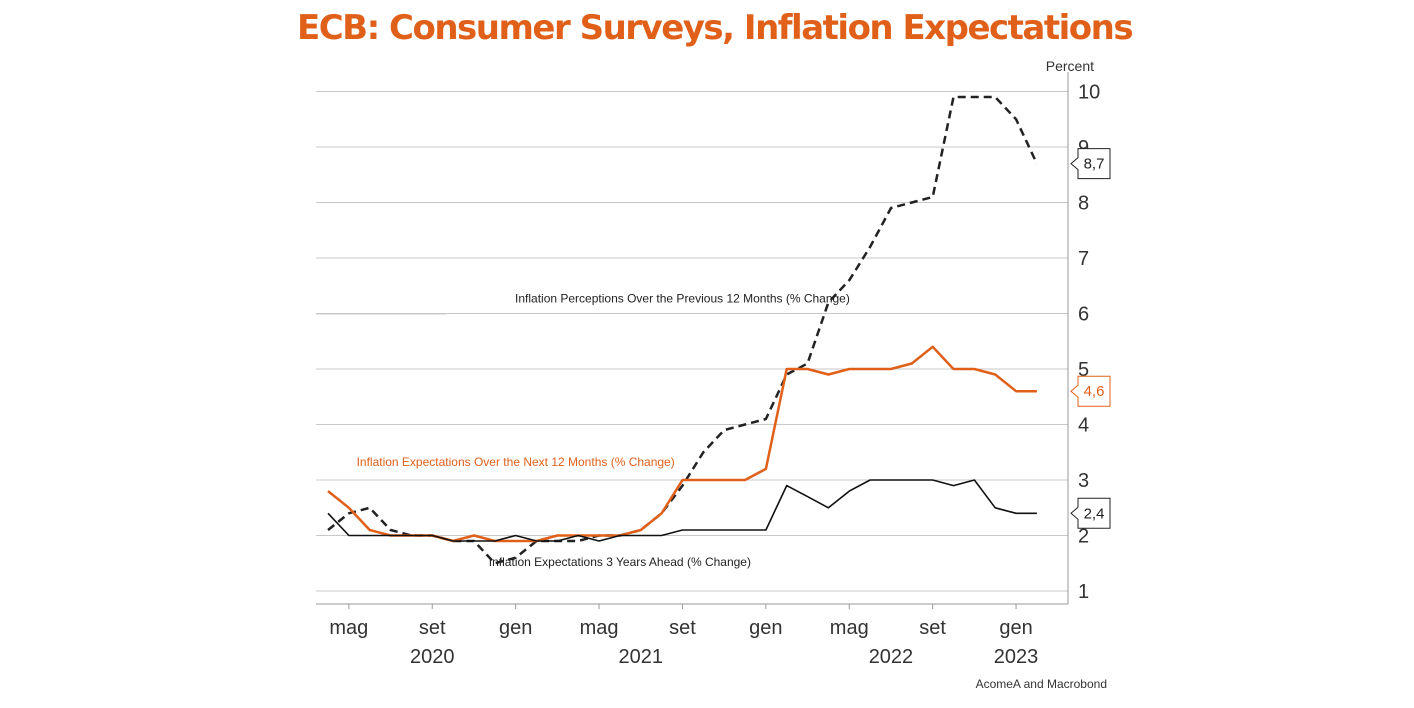  What do you see at coordinates (1083, 426) in the screenshot?
I see `y-tick-label-4: 4` at bounding box center [1083, 426].